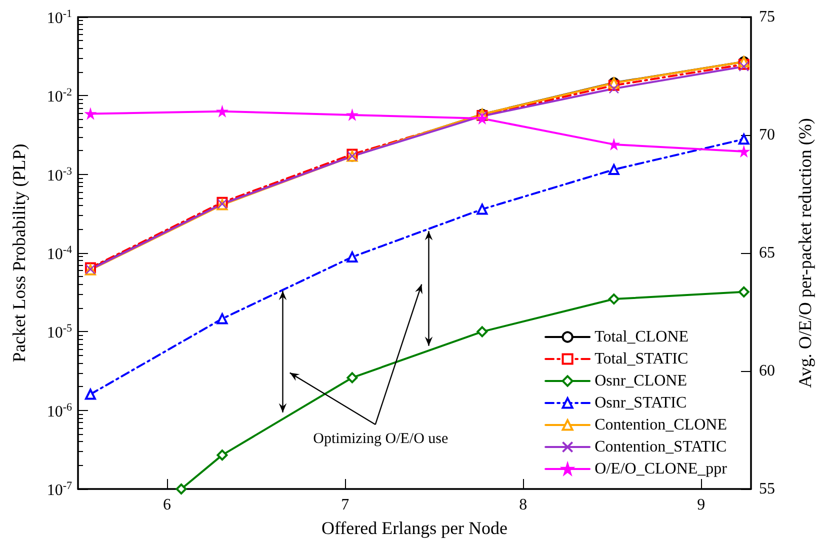  Describe the element at coordinates (767, 371) in the screenshot. I see `y2-tick-label: 60` at that location.